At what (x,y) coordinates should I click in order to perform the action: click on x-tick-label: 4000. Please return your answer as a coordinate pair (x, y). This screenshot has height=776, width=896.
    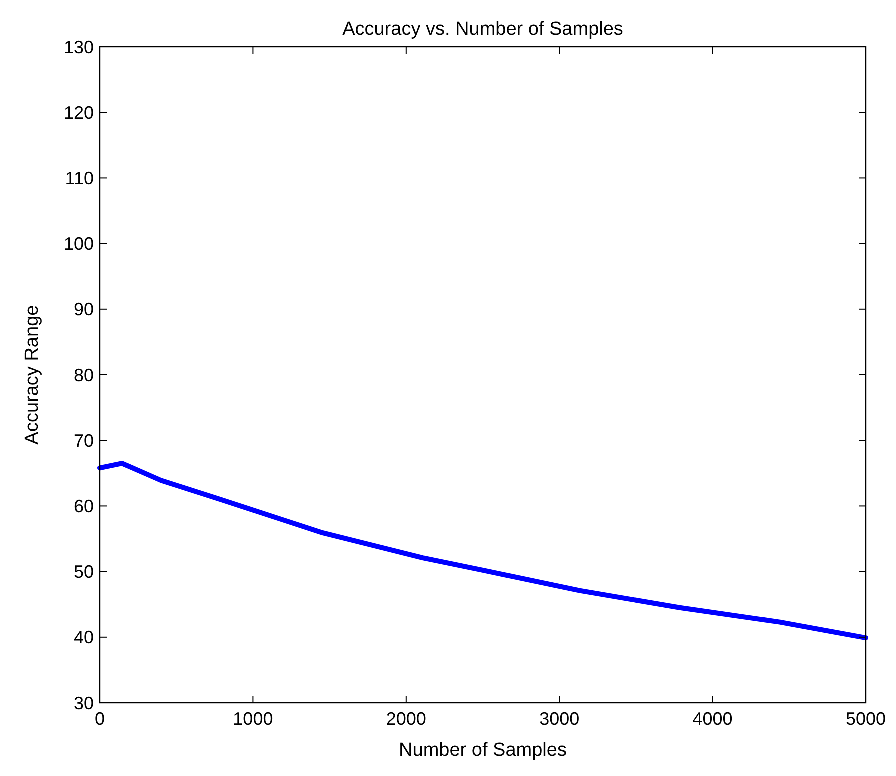
    Looking at the image, I should click on (712, 719).